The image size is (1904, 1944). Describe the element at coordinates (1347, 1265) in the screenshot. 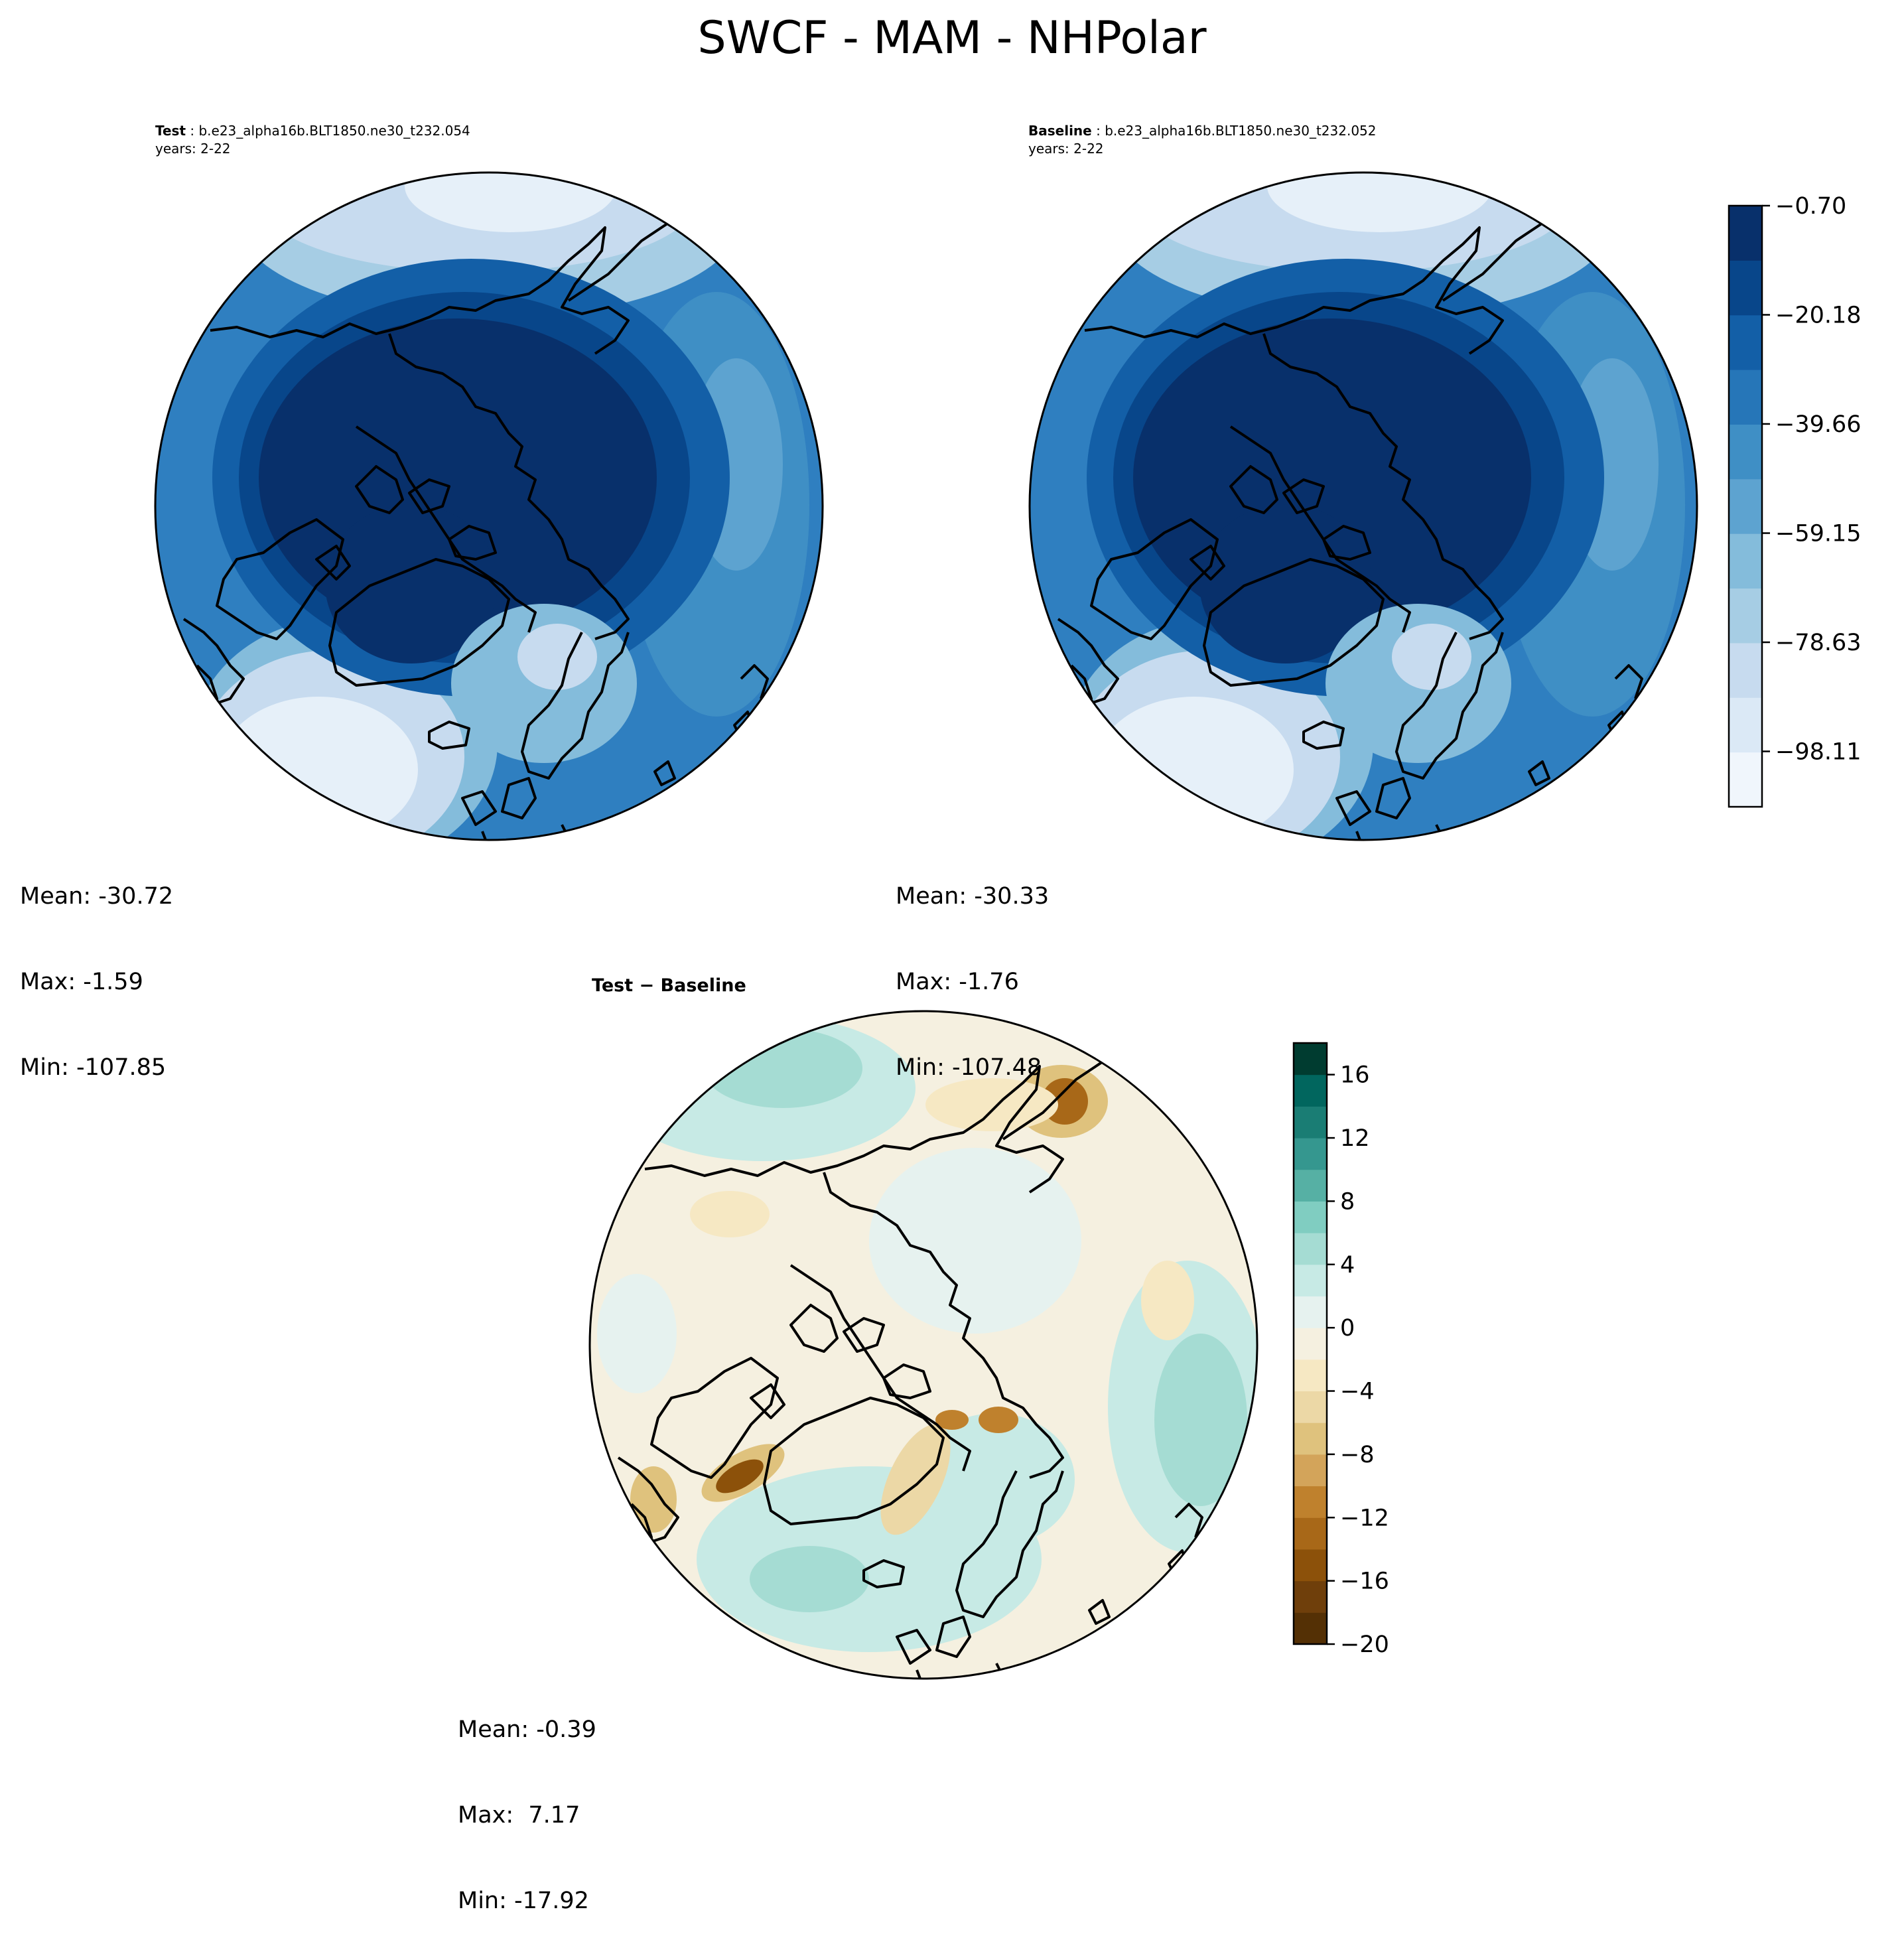

I see `colorbar-diff-tick-label: 4` at that location.